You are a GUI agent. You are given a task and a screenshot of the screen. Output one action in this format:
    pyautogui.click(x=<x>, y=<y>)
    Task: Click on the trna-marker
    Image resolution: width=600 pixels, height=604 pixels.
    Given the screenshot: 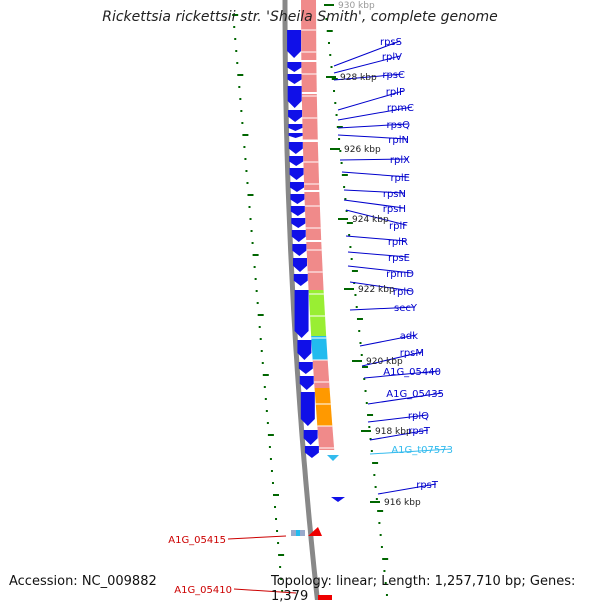 What is the action you would take?
    pyautogui.click(x=333, y=458)
    